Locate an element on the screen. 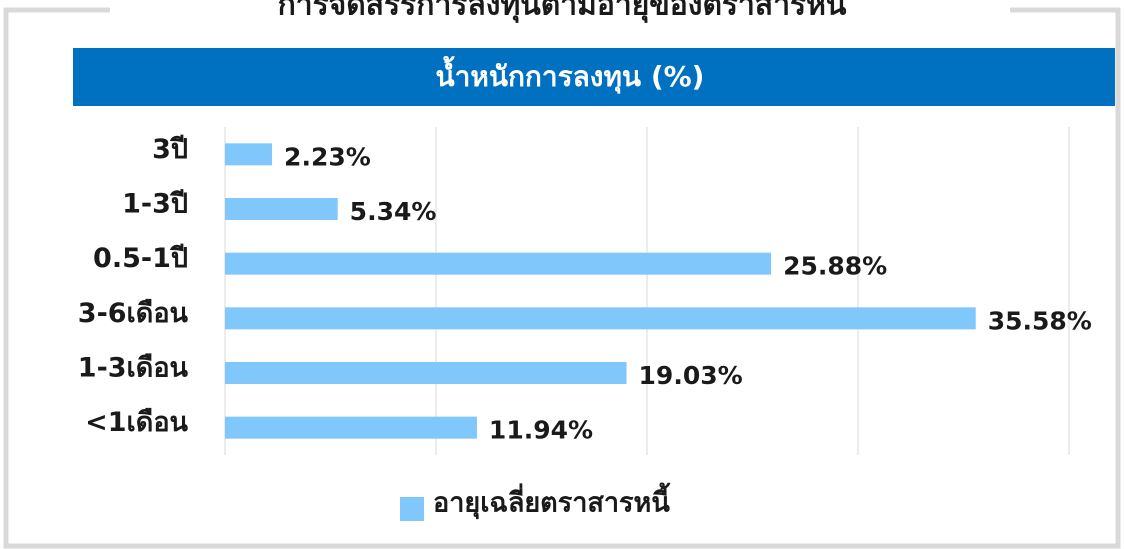 The width and height of the screenshot is (1125, 549). title-gap is located at coordinates (560, 10).